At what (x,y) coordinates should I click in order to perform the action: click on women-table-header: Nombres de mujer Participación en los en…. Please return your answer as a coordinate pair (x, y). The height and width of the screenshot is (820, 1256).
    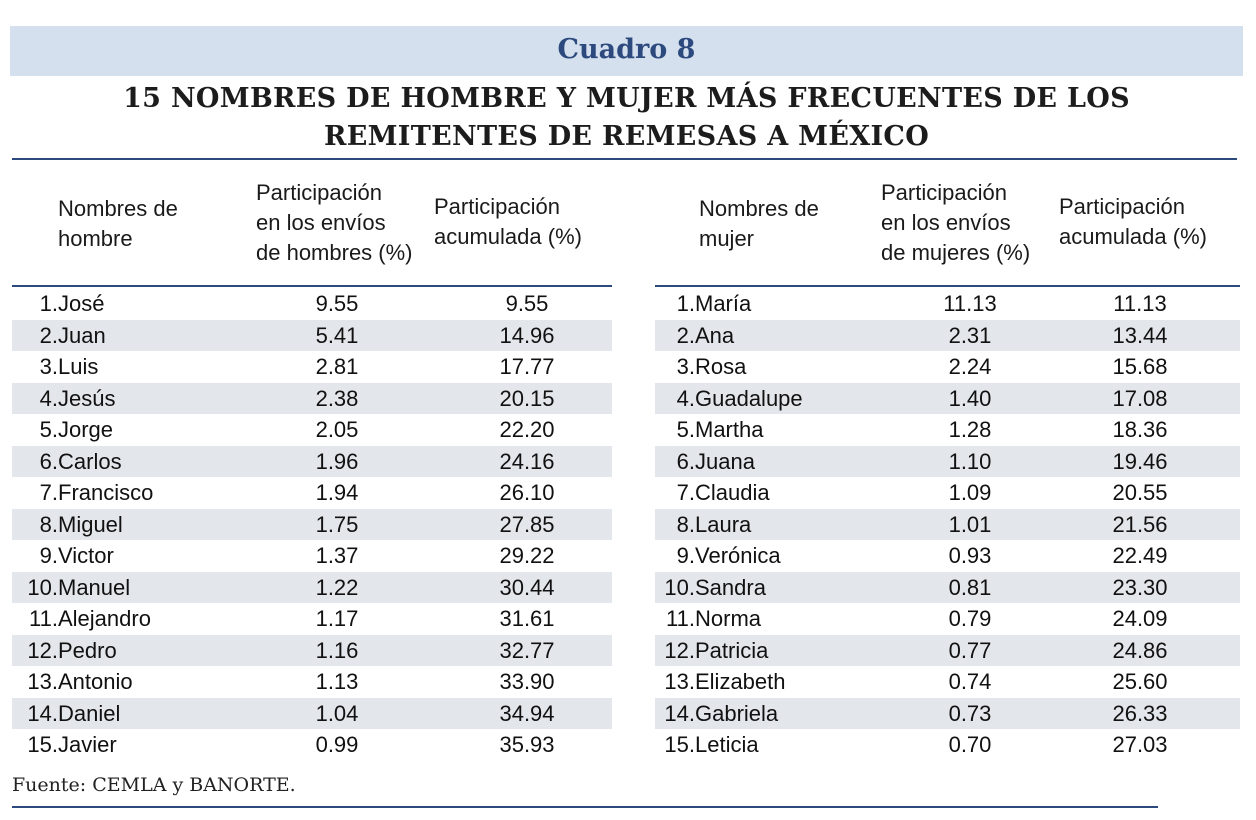
    Looking at the image, I should click on (947, 228).